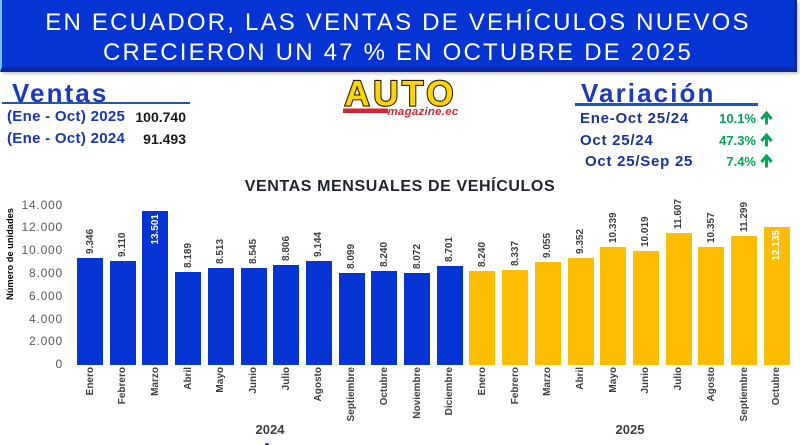  What do you see at coordinates (423, 112) in the screenshot?
I see `svg-text: magazine.ec` at bounding box center [423, 112].